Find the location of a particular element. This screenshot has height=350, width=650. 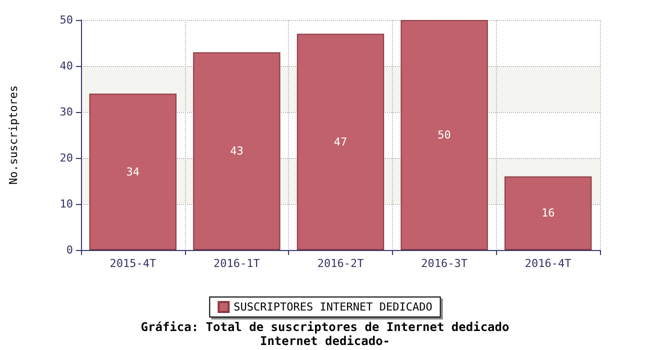

x-tick-label: 2015-4T is located at coordinates (133, 263).